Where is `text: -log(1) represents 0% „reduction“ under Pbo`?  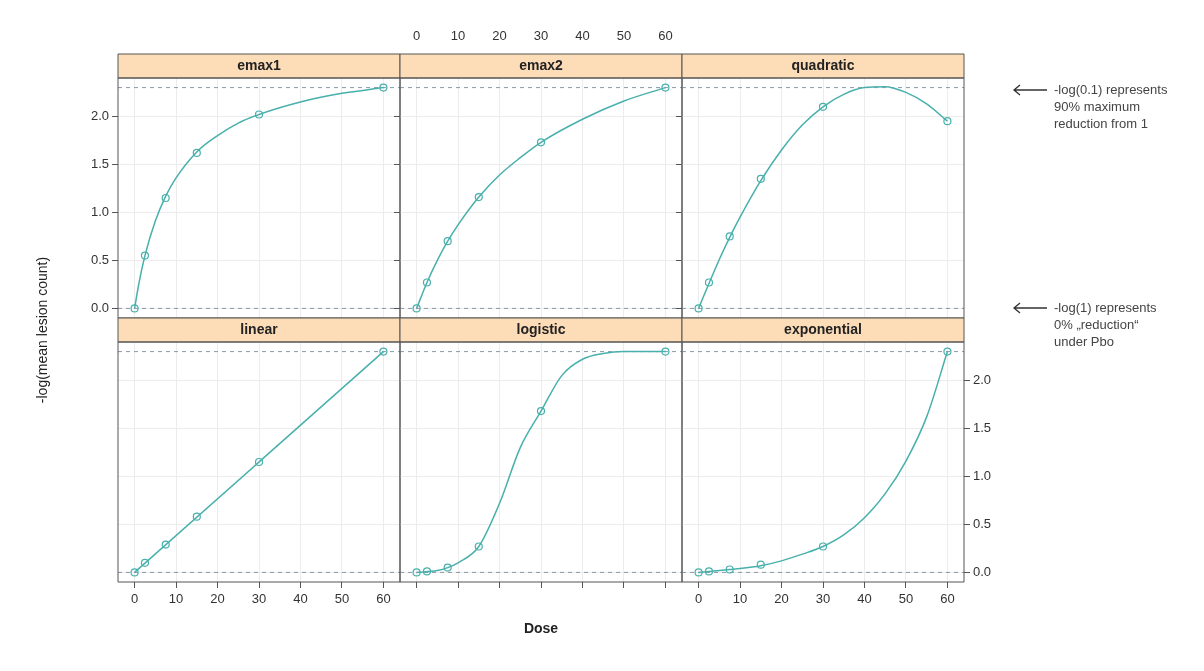 text: -log(1) represents 0% „reduction“ under Pbo is located at coordinates (1105, 324).